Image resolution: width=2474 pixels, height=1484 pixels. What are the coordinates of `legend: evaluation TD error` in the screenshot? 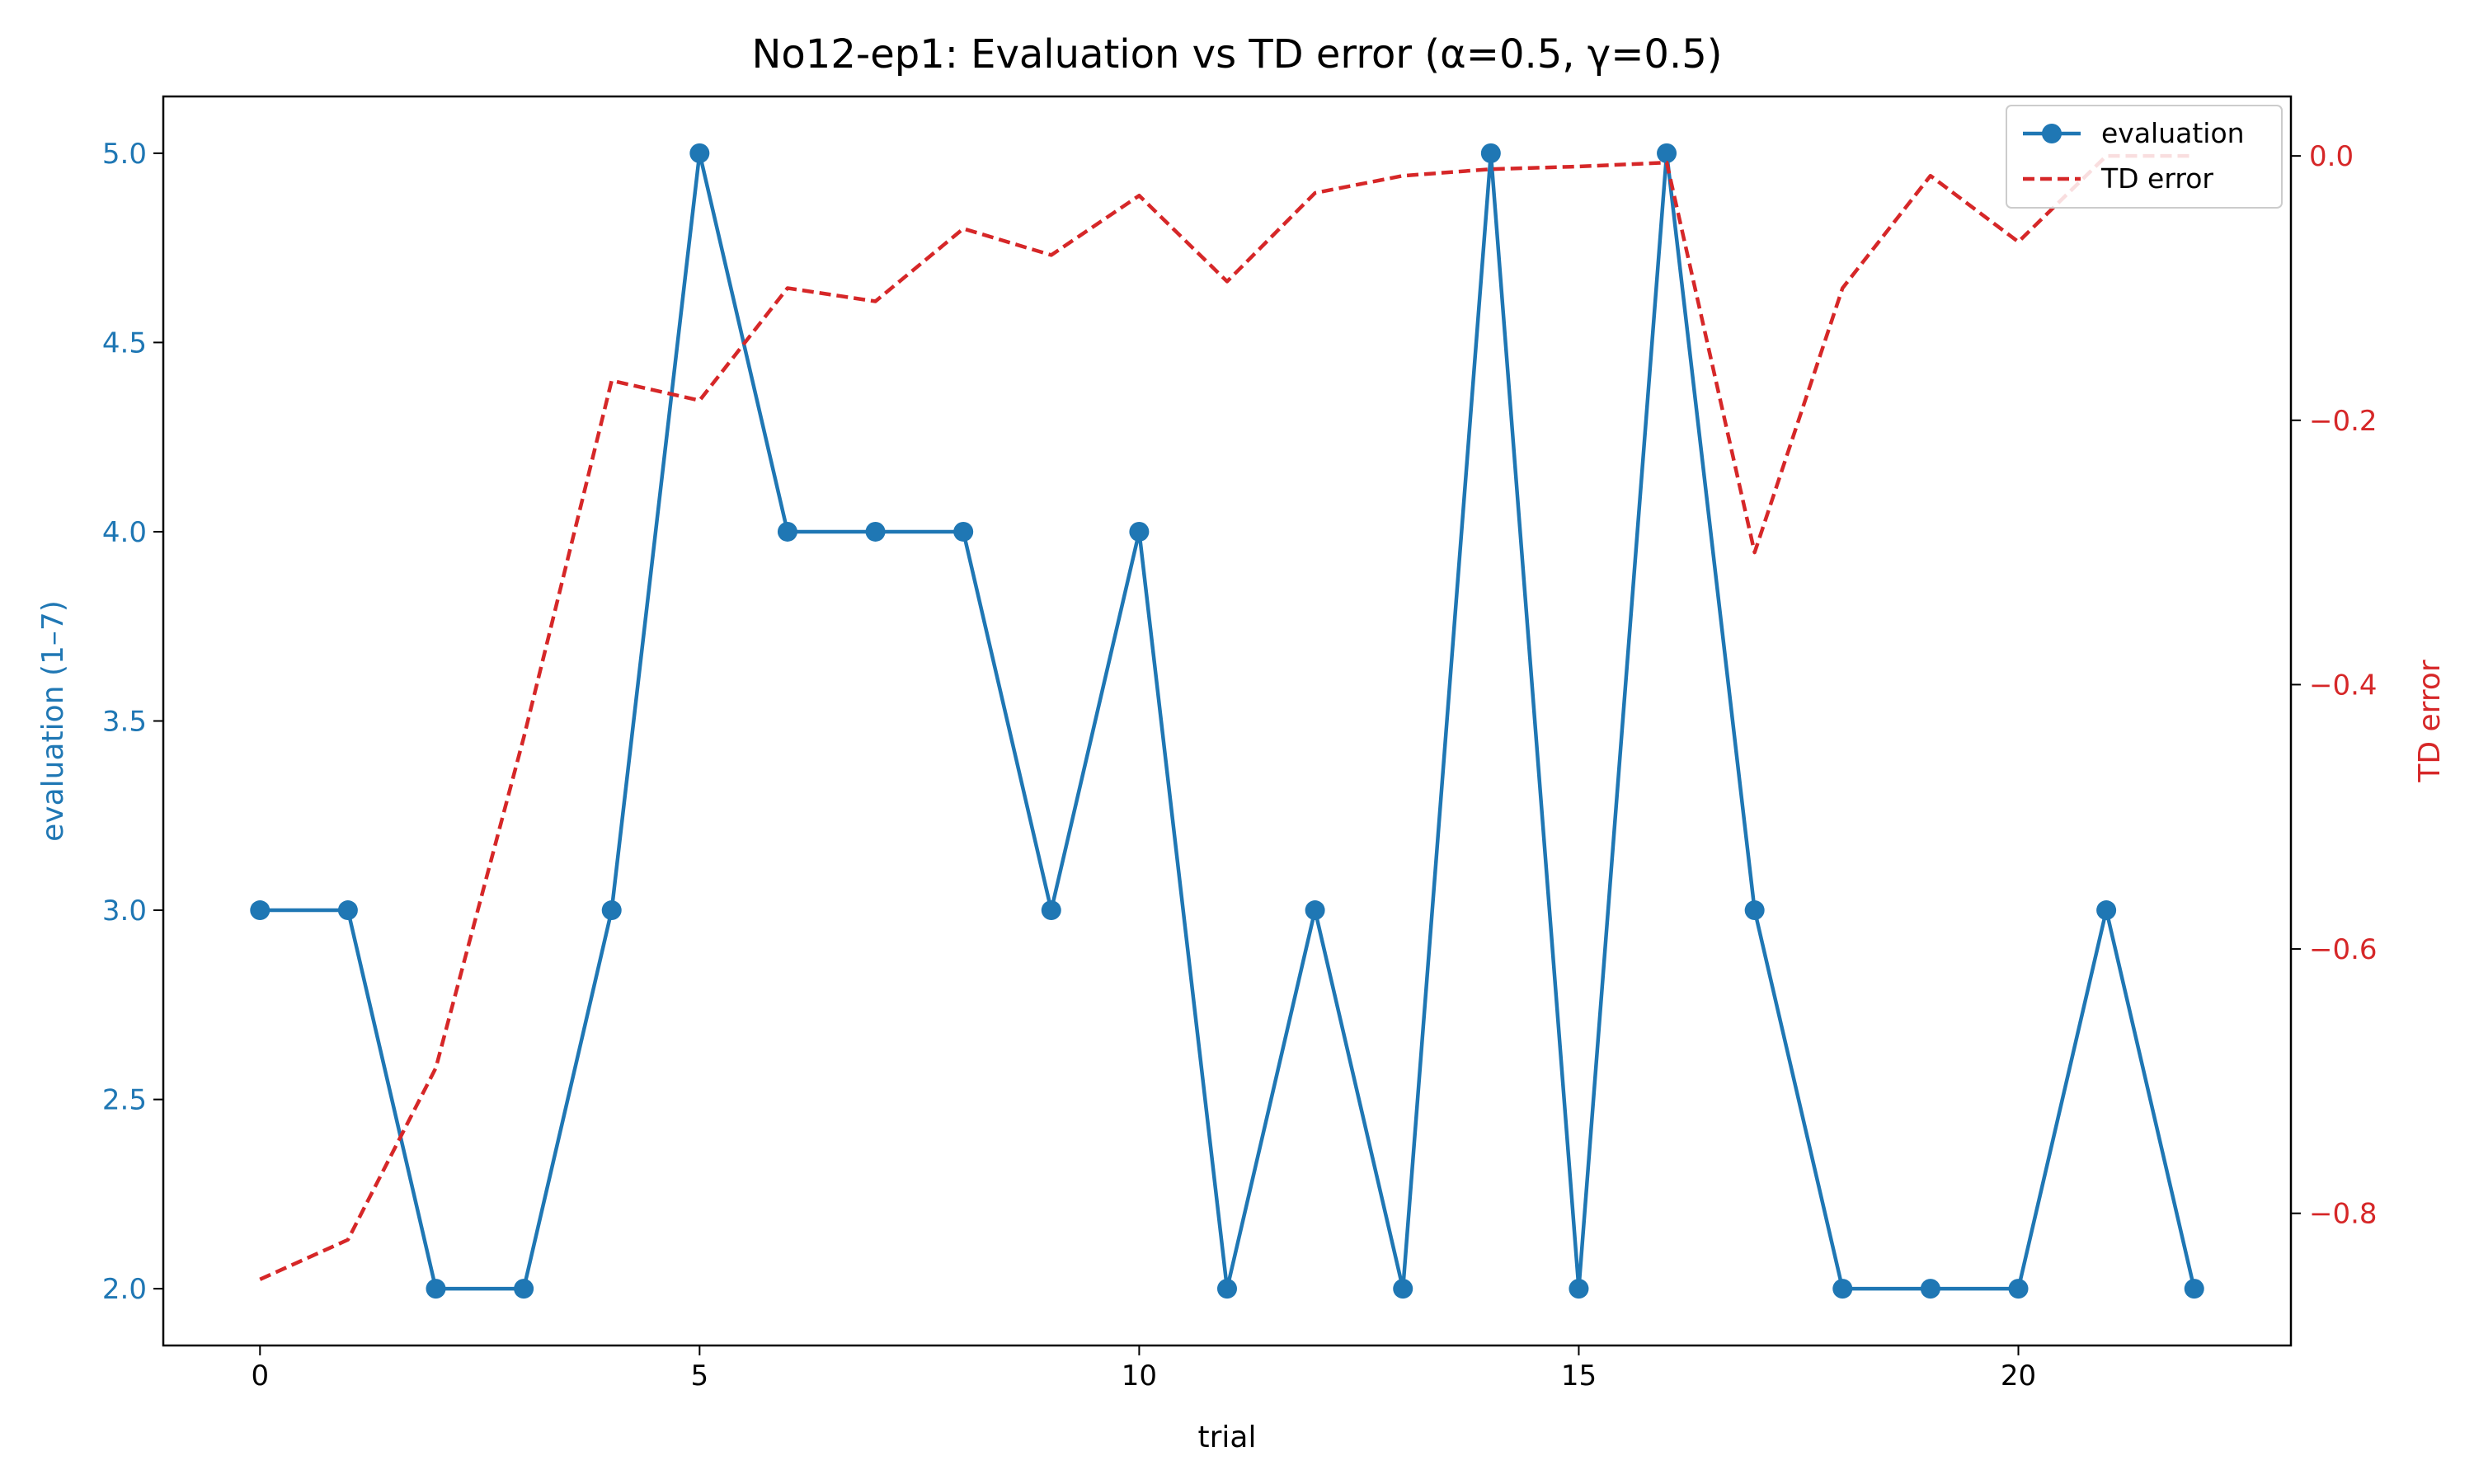 It's located at (2144, 157).